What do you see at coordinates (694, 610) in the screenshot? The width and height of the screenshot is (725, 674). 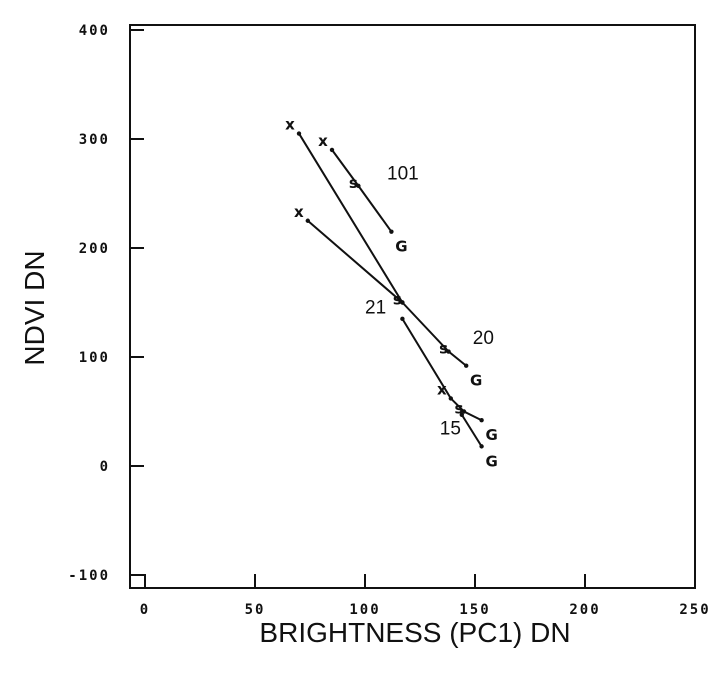 I see `x-tick-label: 250` at bounding box center [694, 610].